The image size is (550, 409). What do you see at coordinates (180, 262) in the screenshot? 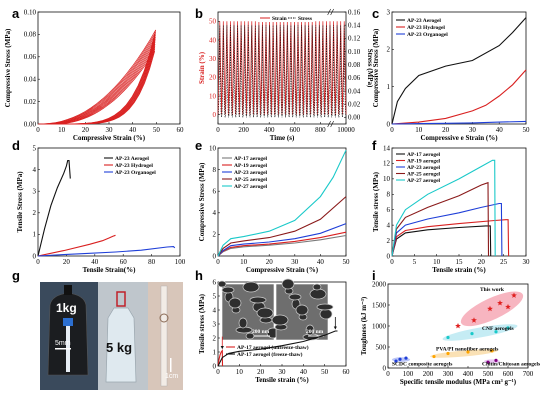
I see `x-tick-label: 100` at bounding box center [180, 262].